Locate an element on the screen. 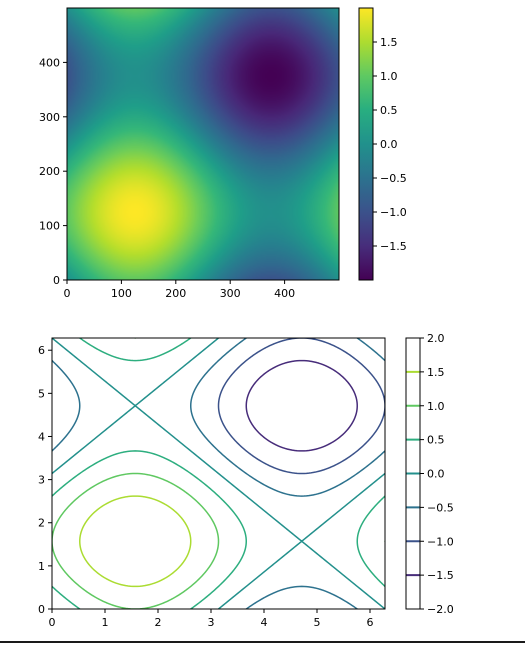 This screenshot has width=525, height=645. heatmap-x-tick-label: 200 is located at coordinates (175, 293).